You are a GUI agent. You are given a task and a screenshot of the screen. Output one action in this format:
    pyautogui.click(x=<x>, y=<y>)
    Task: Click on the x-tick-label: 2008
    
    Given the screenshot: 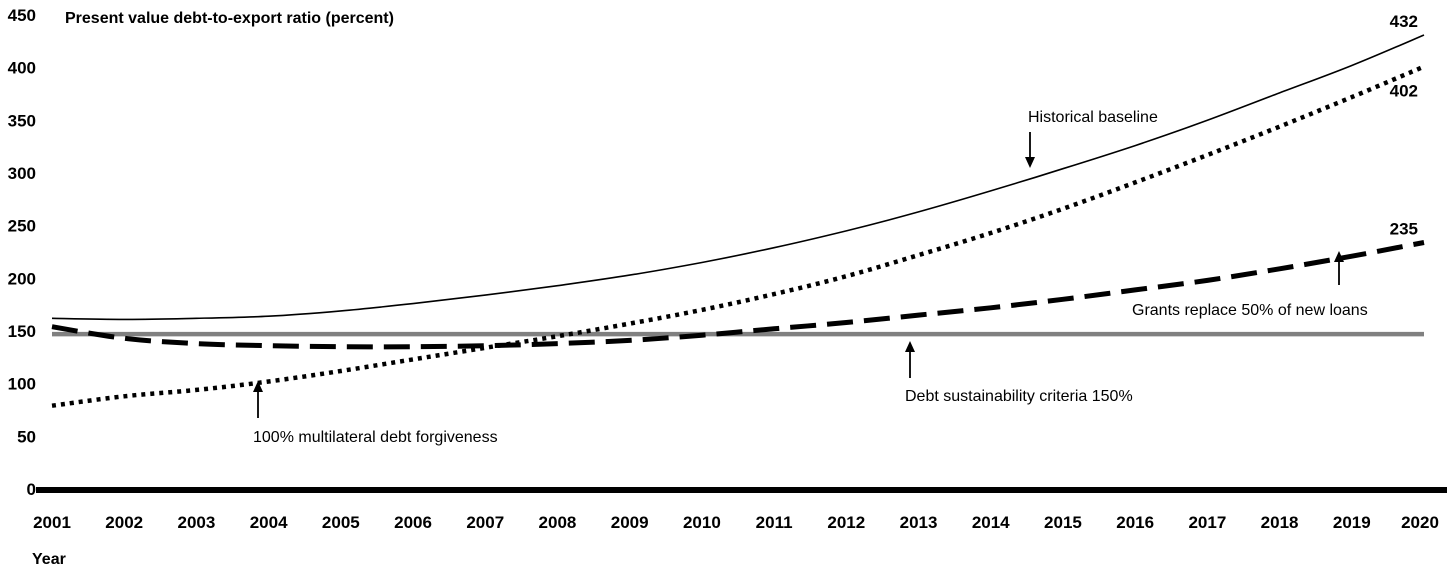 What is the action you would take?
    pyautogui.click(x=558, y=522)
    